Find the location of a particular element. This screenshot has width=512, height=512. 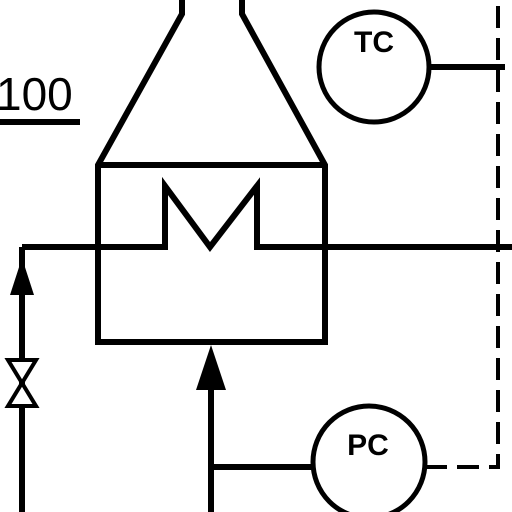

gate-valve is located at coordinates (22, 383).